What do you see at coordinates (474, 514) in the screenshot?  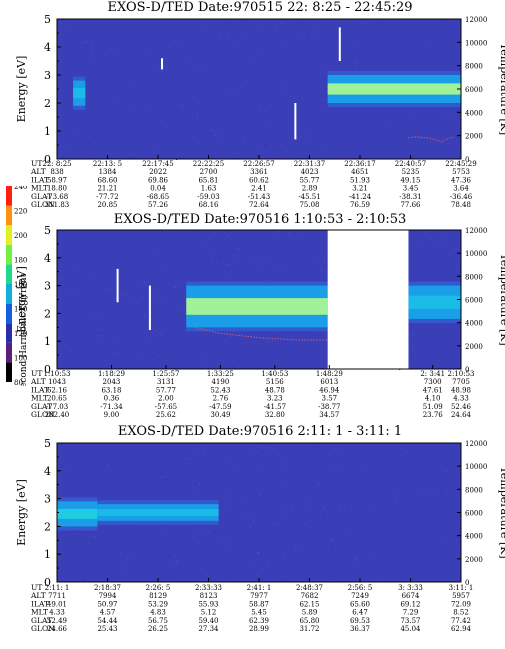 I see `y2-tick-label: 6000` at bounding box center [474, 514].